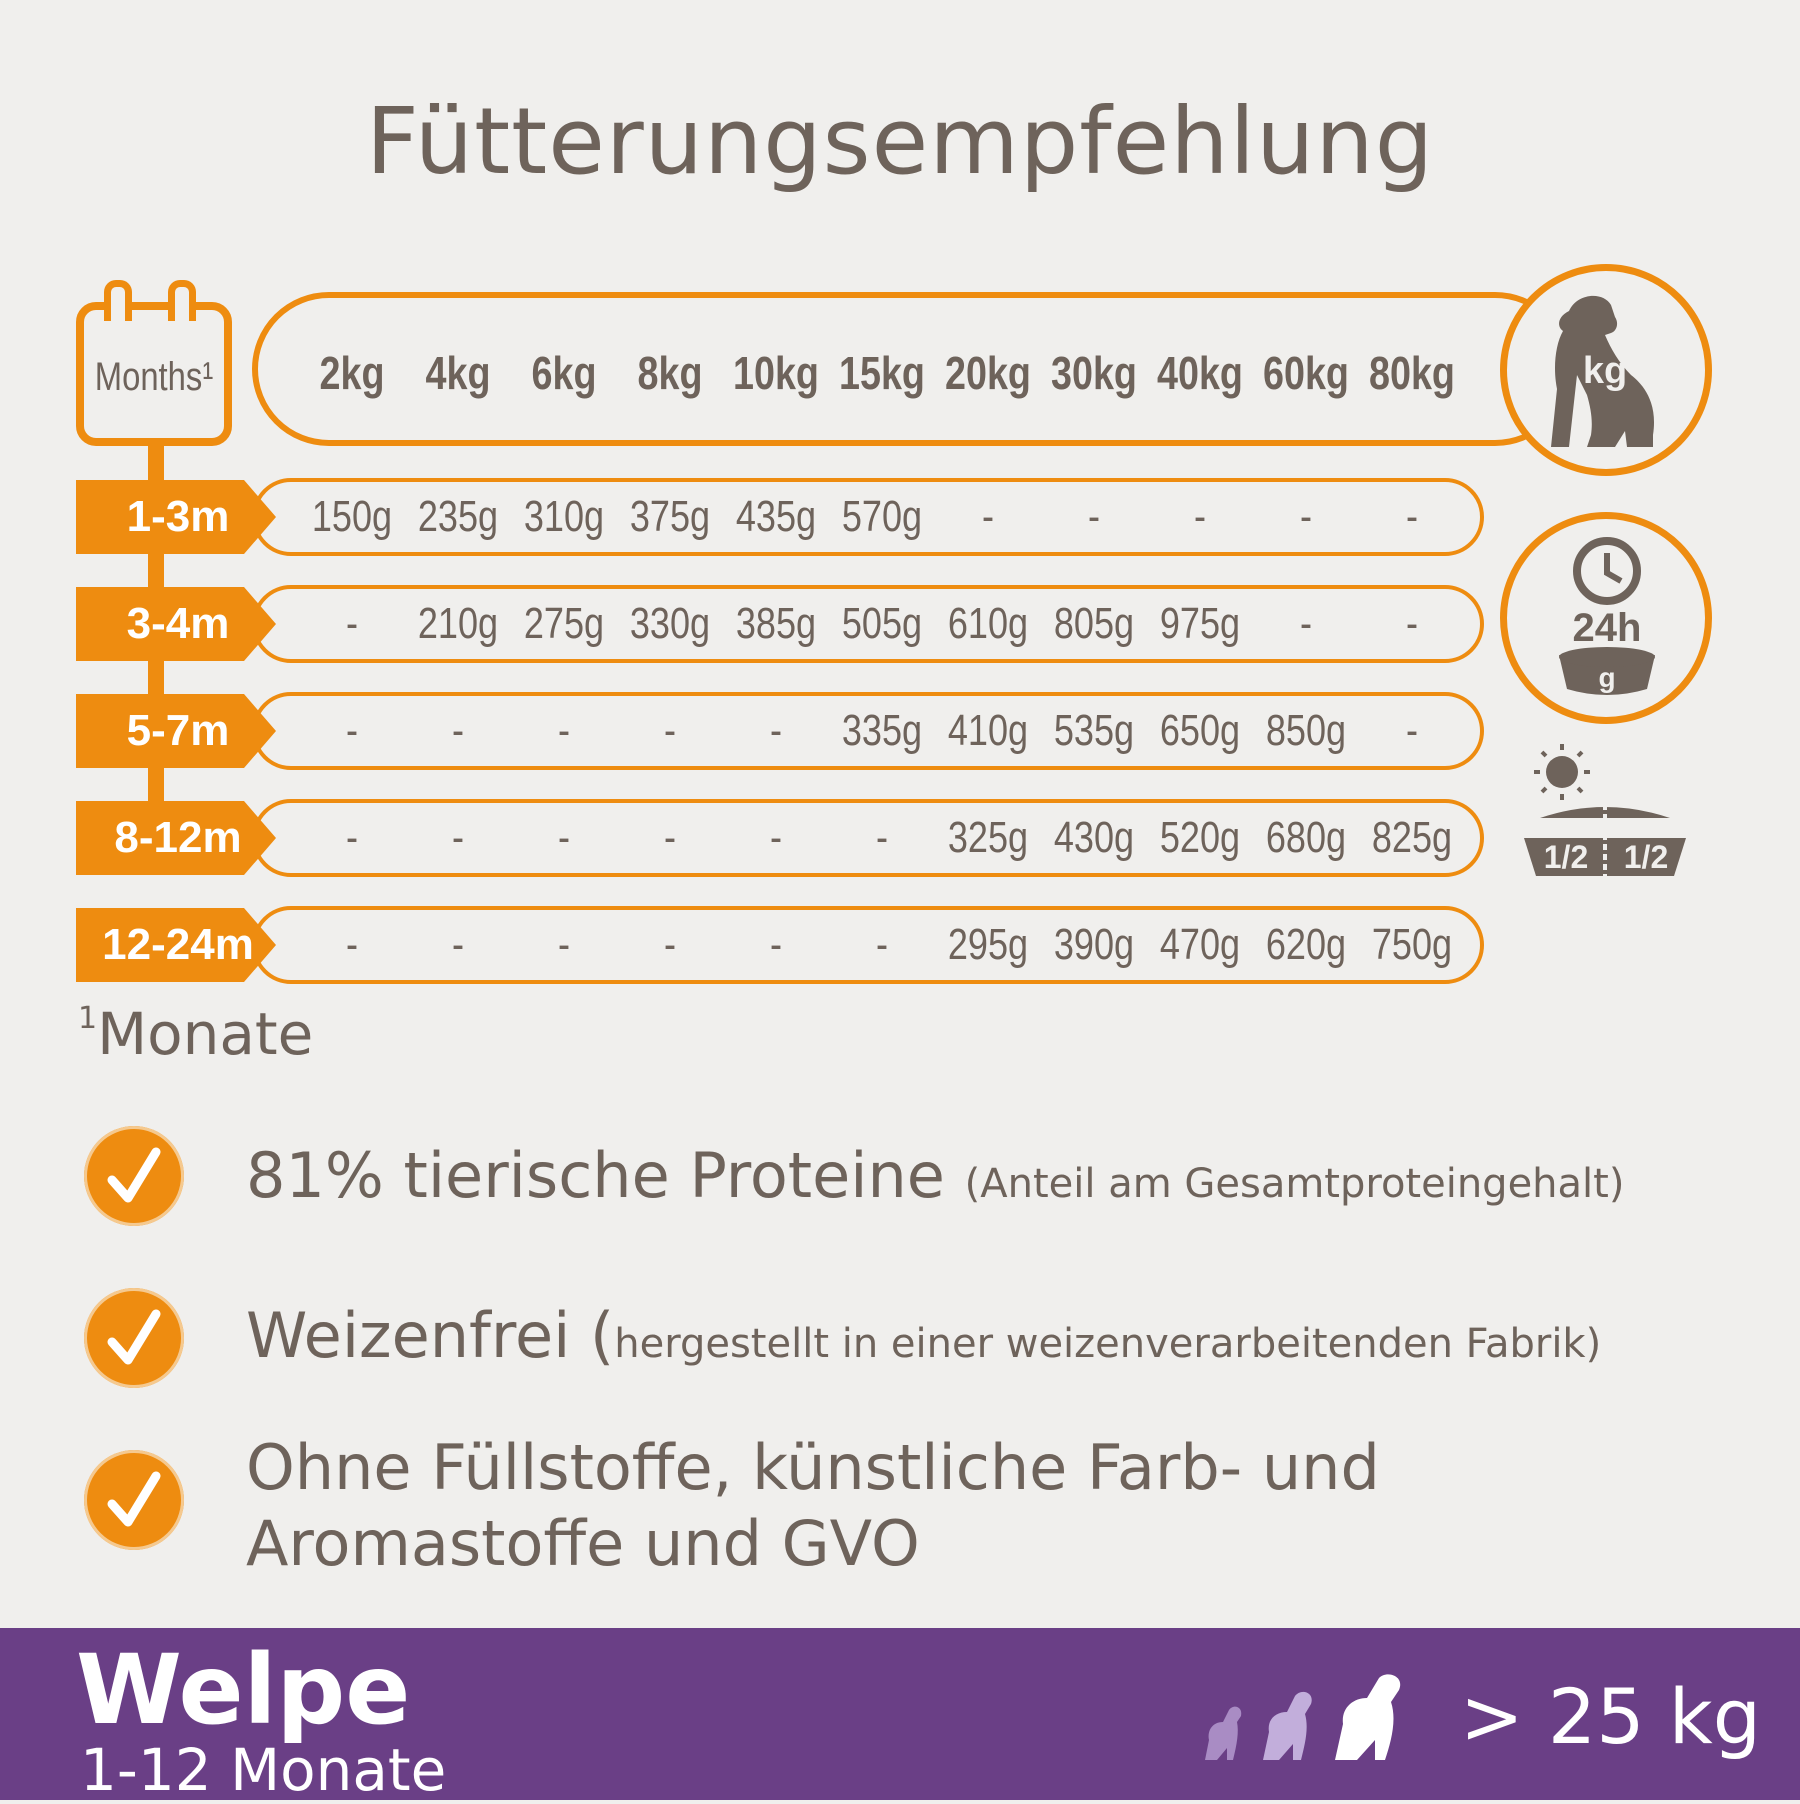 The width and height of the screenshot is (1800, 1804). I want to click on table-cell: 430g, so click(1094, 837).